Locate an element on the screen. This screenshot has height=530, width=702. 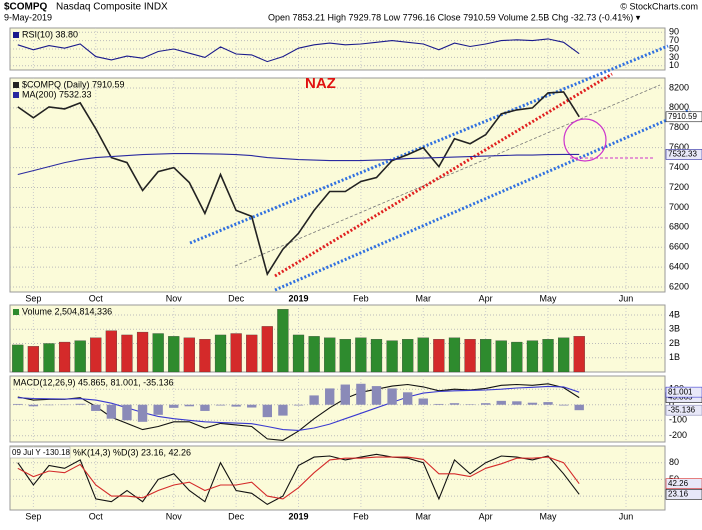
y-tick-label: 6600 is located at coordinates (679, 247).